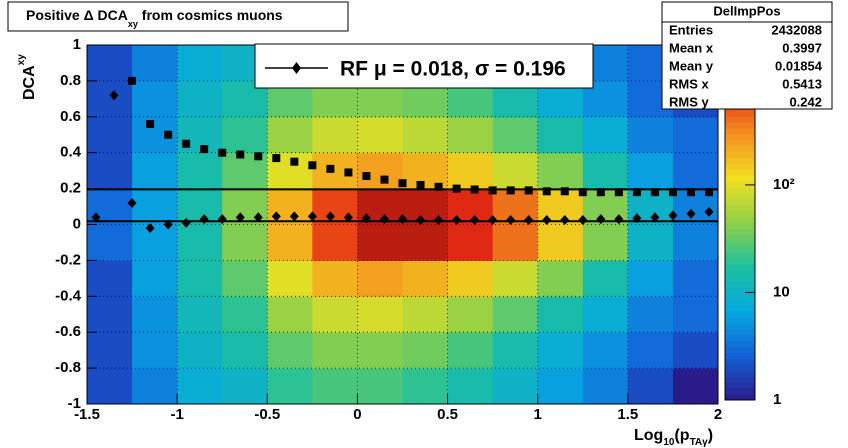 This screenshot has width=848, height=448. What do you see at coordinates (538, 414) in the screenshot?
I see `x-tick-label: 1` at bounding box center [538, 414].